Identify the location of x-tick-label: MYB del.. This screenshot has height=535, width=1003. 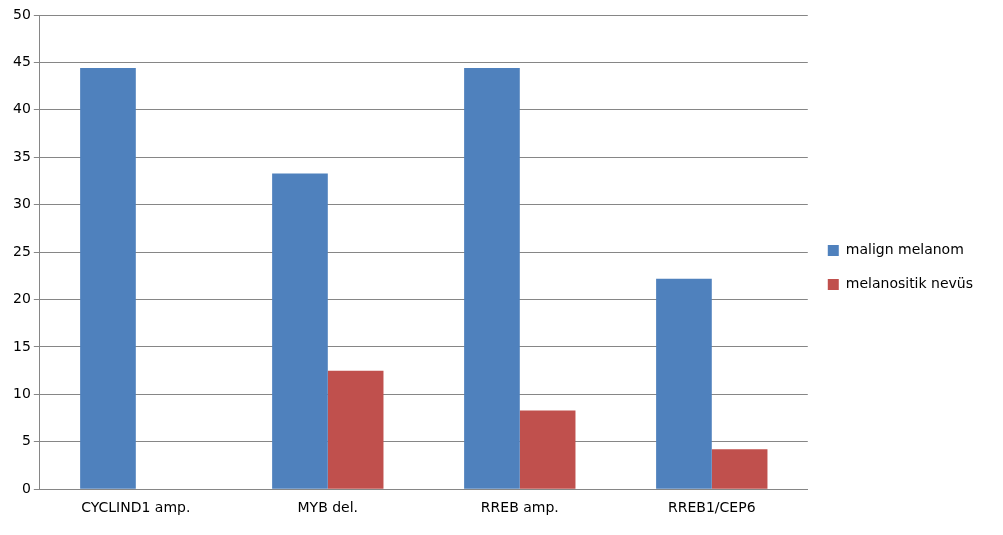
(328, 507).